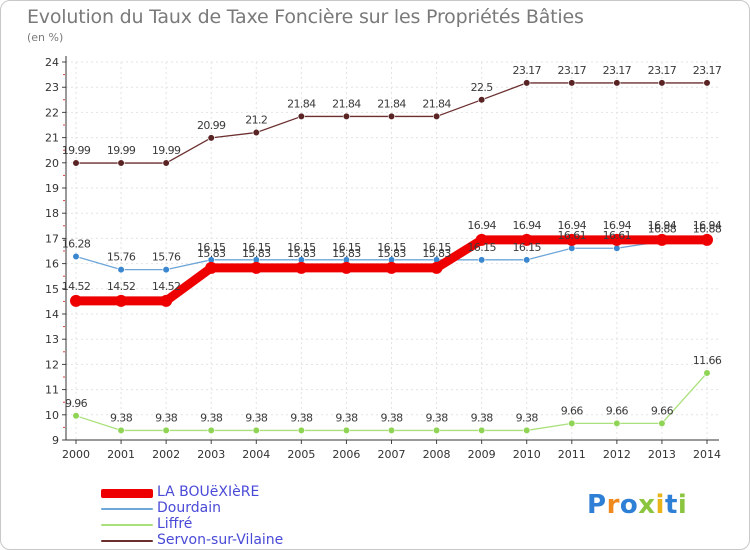 This screenshot has height=550, width=750. I want to click on x-tick-label: 2007, so click(392, 454).